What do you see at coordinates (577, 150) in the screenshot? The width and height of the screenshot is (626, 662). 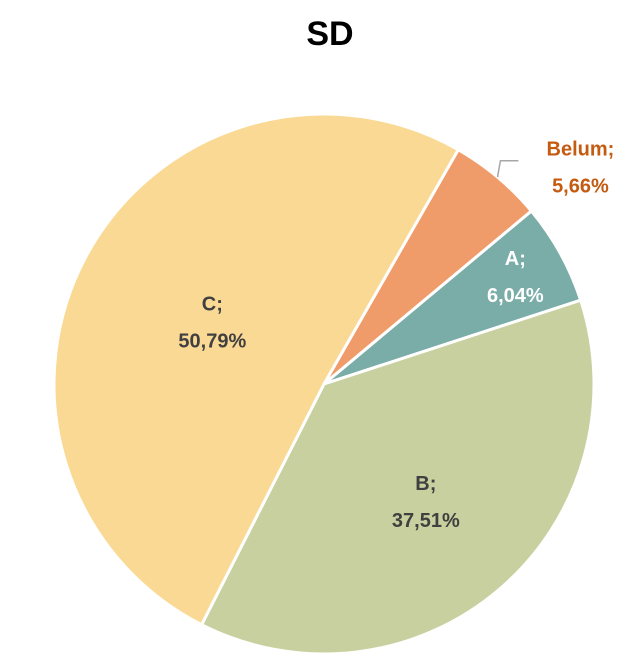 I see `category-label: Belum` at bounding box center [577, 150].